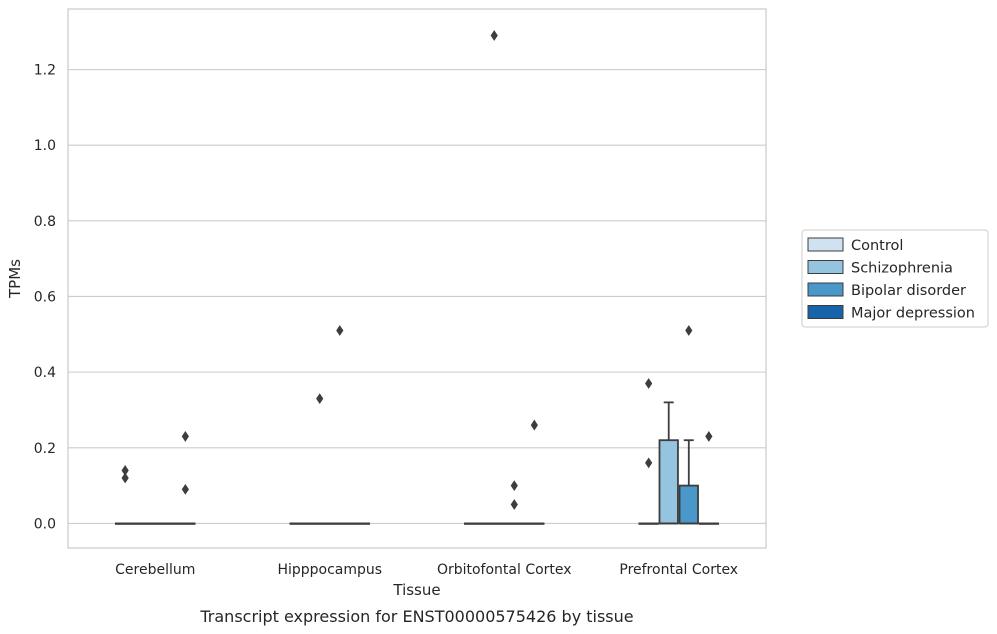 The image size is (997, 634). I want to click on x-tick-label: Orbitofontal Cortex, so click(504, 570).